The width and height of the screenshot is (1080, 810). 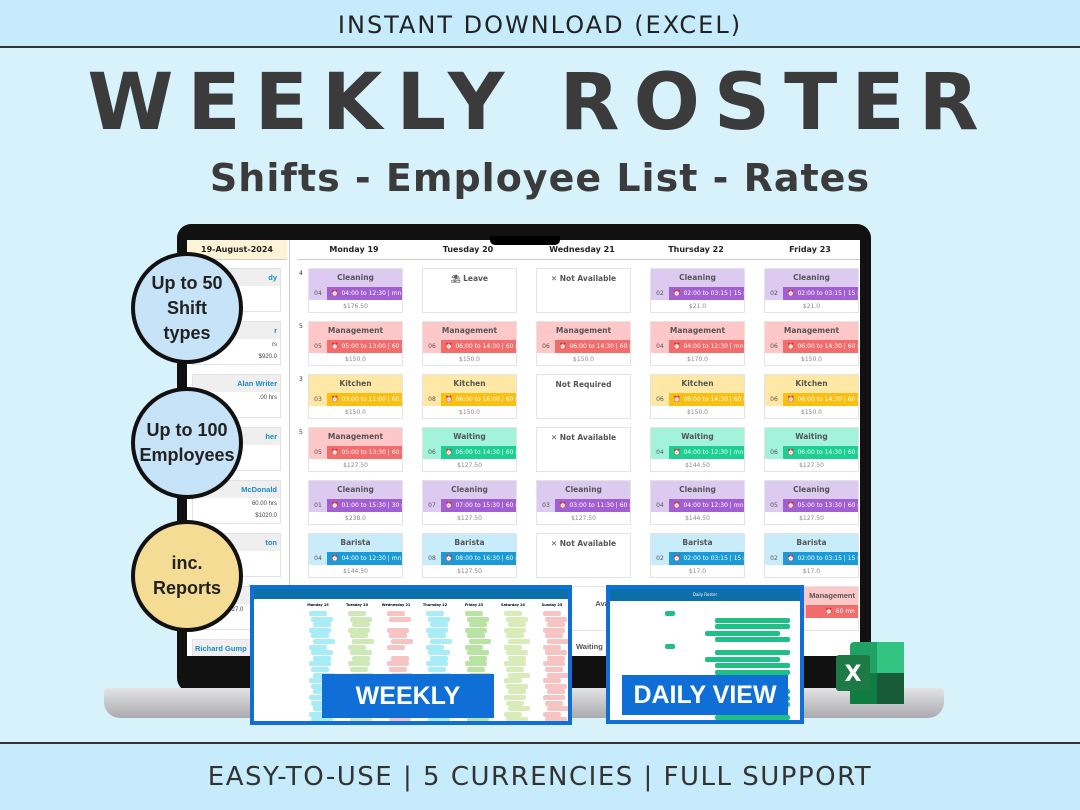 I want to click on shift-cost: $176.50, so click(x=355, y=306).